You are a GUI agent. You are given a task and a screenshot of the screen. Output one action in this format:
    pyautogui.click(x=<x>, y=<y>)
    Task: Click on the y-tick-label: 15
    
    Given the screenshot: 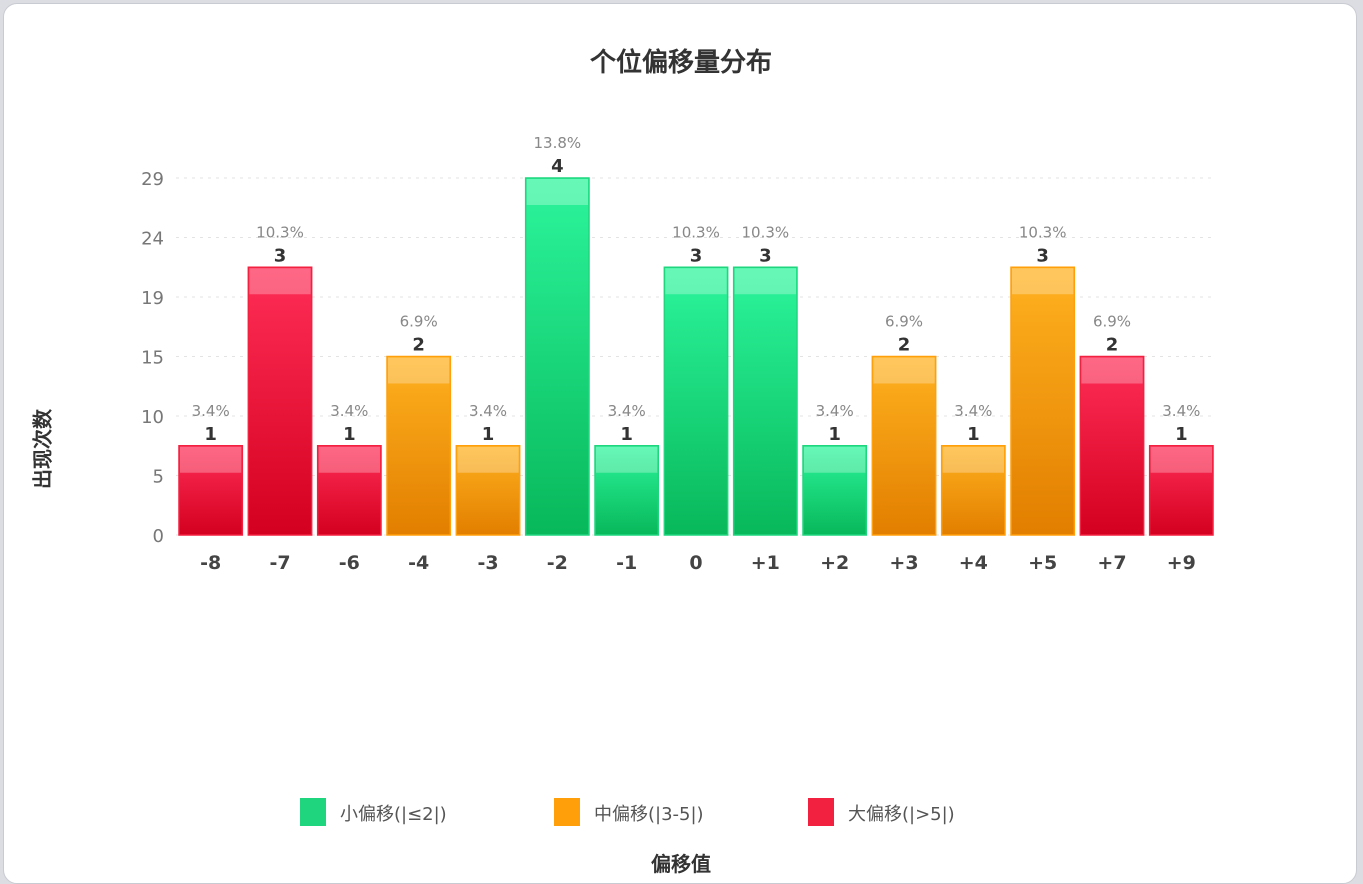 What is the action you would take?
    pyautogui.click(x=152, y=358)
    